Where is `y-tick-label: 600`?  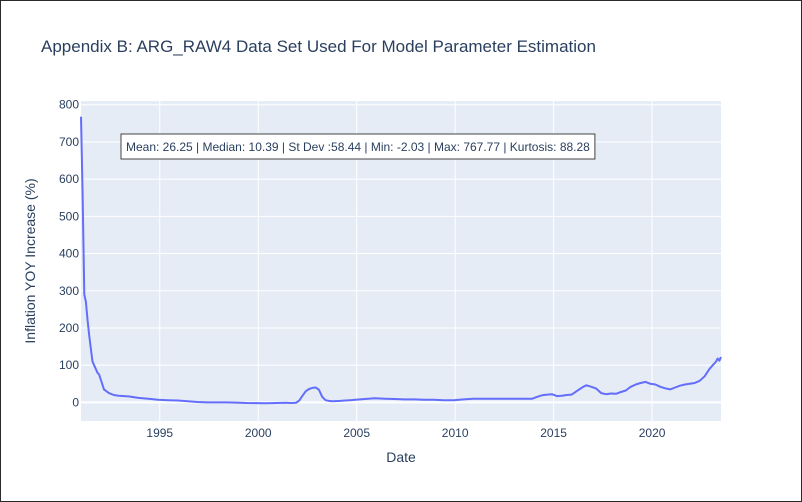
y-tick-label: 600 is located at coordinates (69, 179).